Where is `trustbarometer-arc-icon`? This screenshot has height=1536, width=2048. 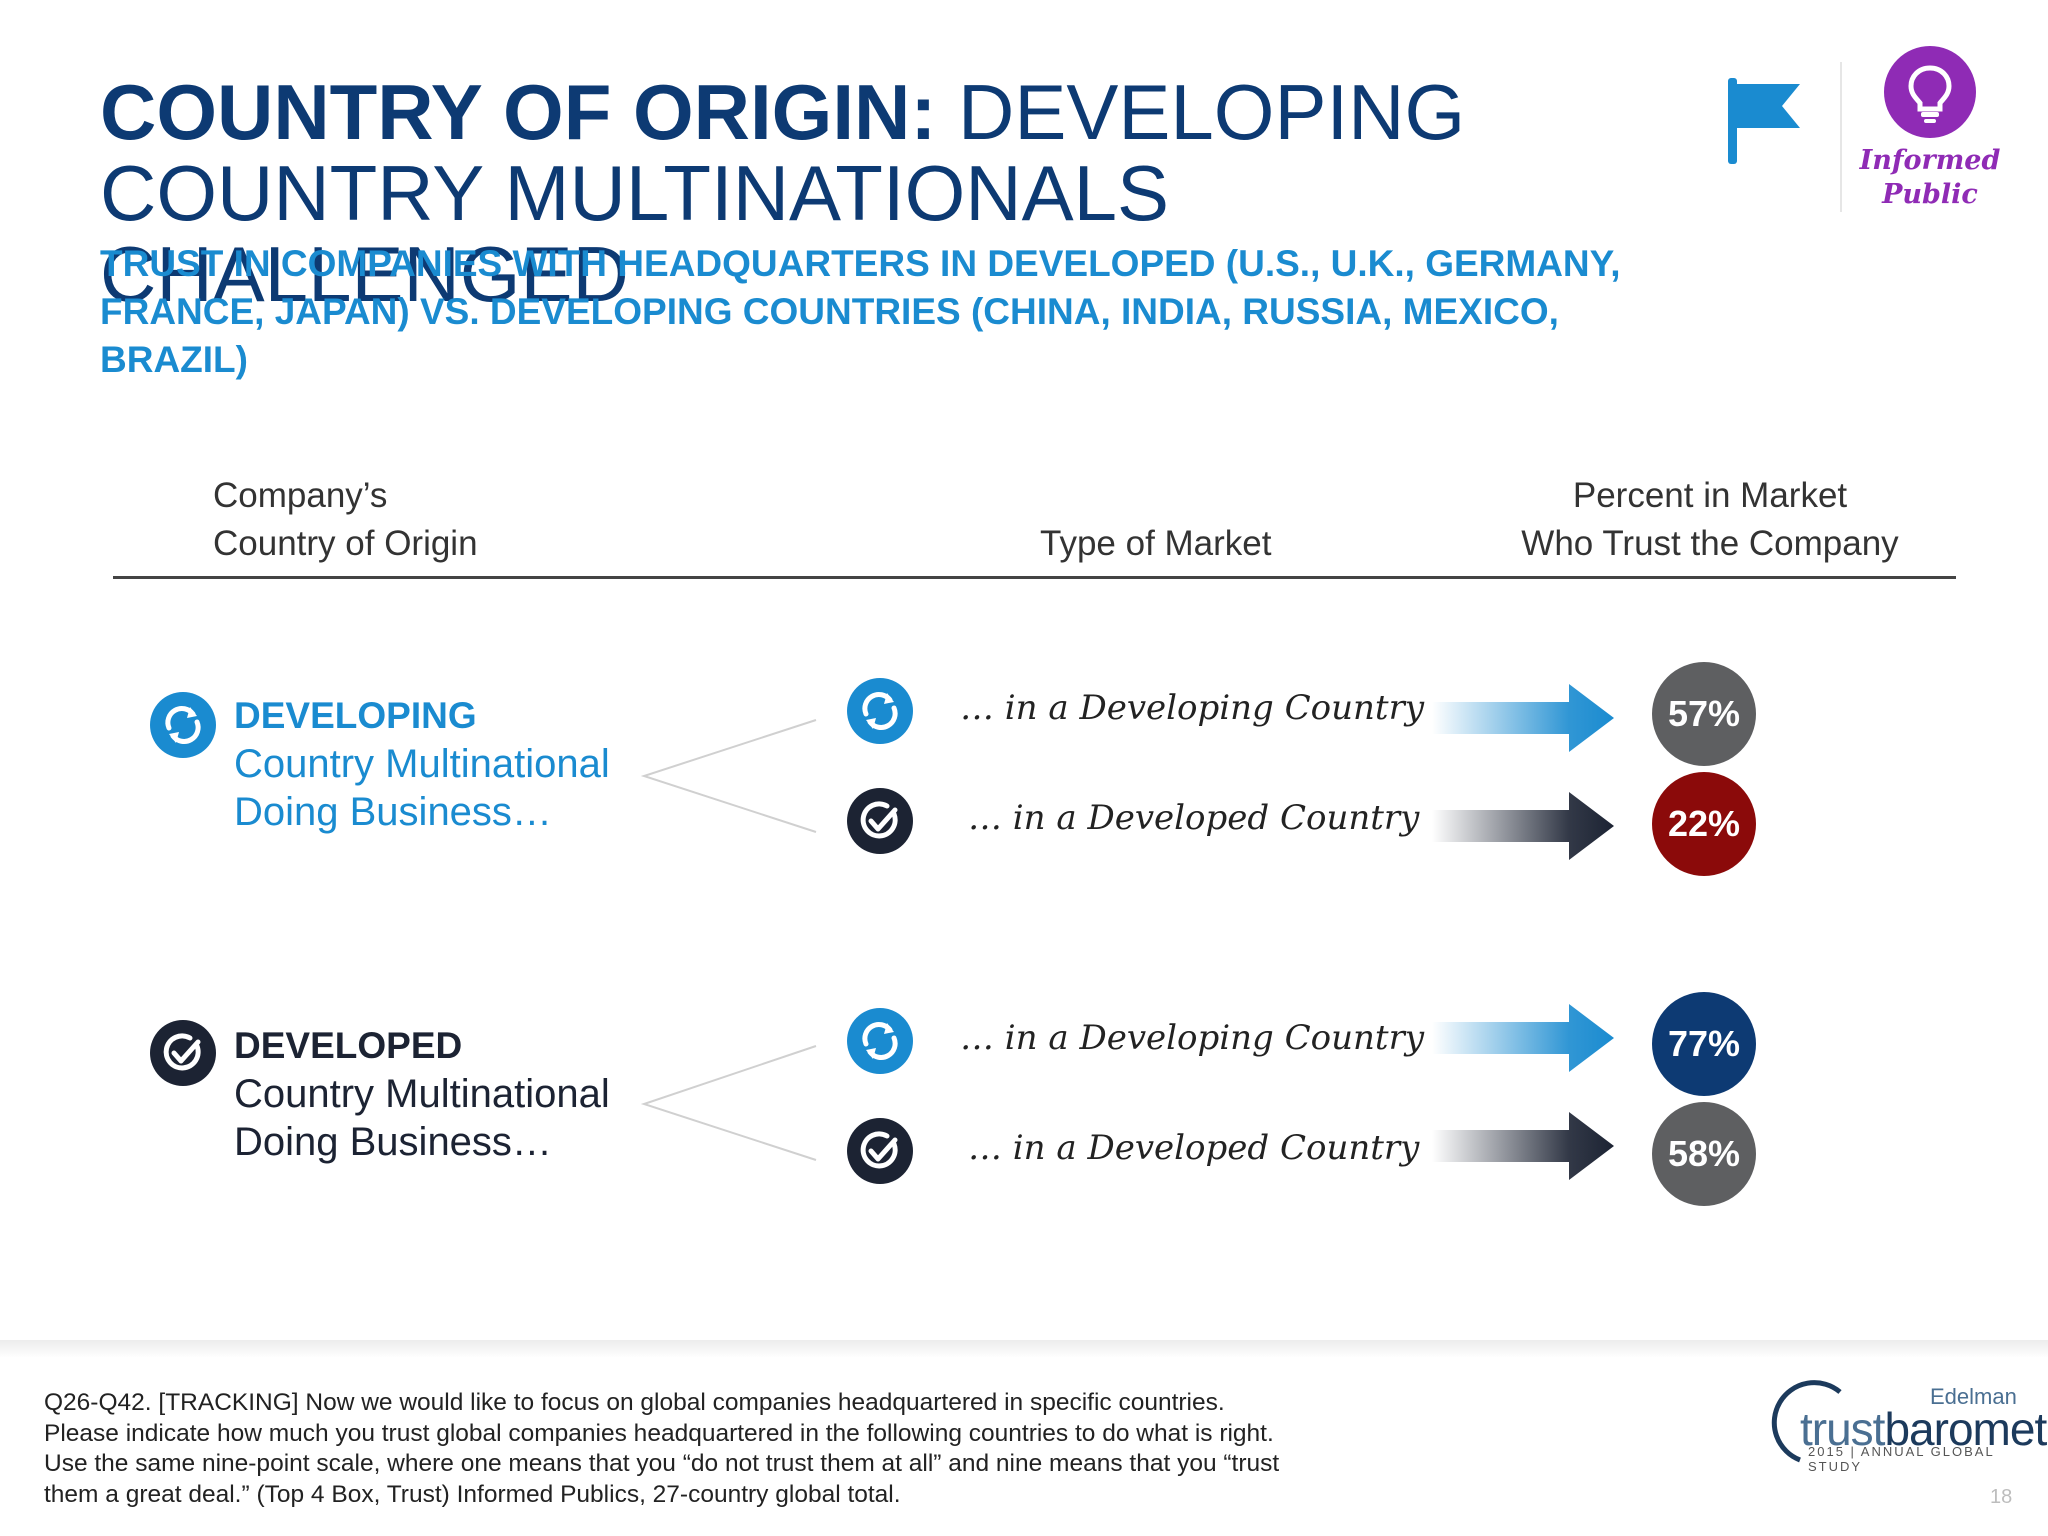
trustbarometer-arc-icon is located at coordinates (1806, 1421).